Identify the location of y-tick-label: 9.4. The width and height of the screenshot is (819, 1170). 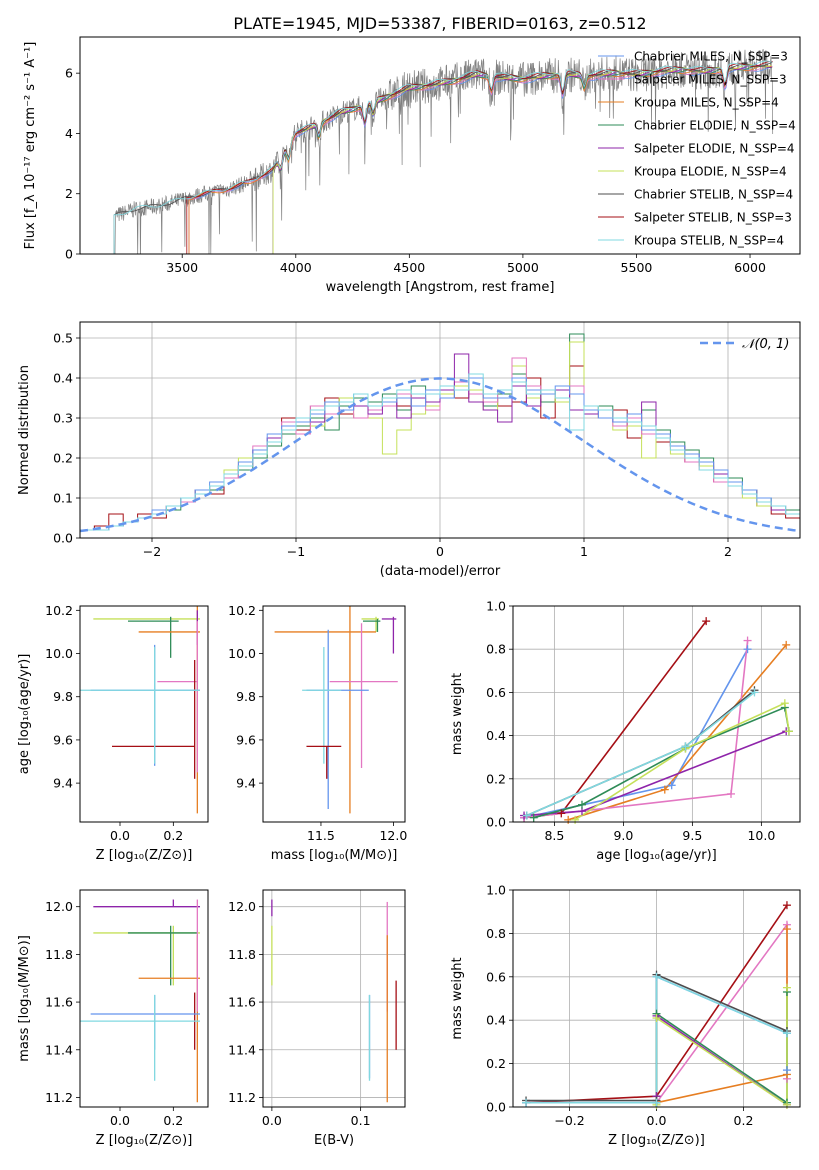
(246, 783).